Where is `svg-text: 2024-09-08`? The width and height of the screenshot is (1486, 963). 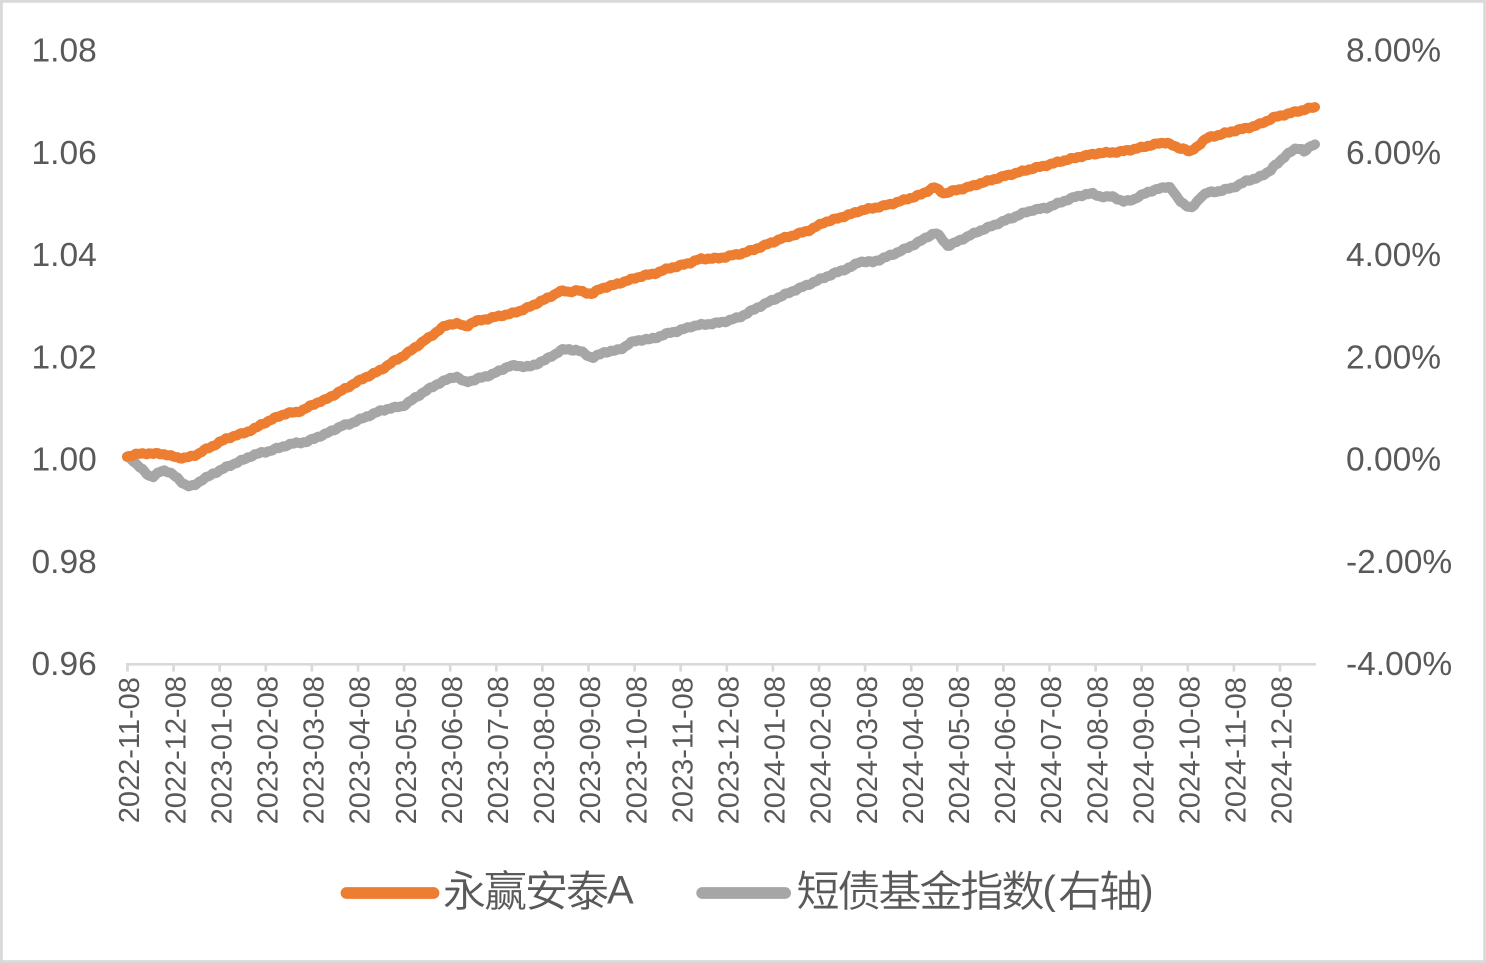 svg-text: 2024-09-08 is located at coordinates (1144, 750).